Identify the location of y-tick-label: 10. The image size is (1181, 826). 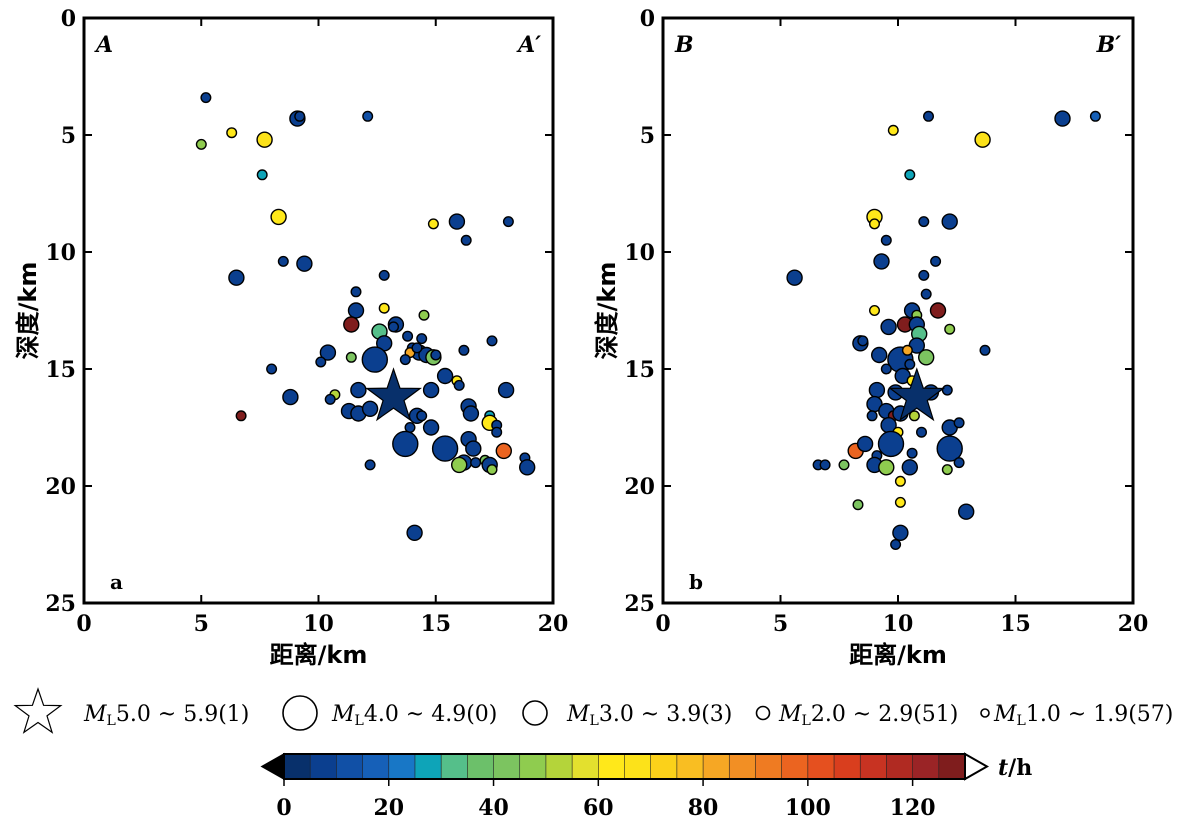
(60, 253).